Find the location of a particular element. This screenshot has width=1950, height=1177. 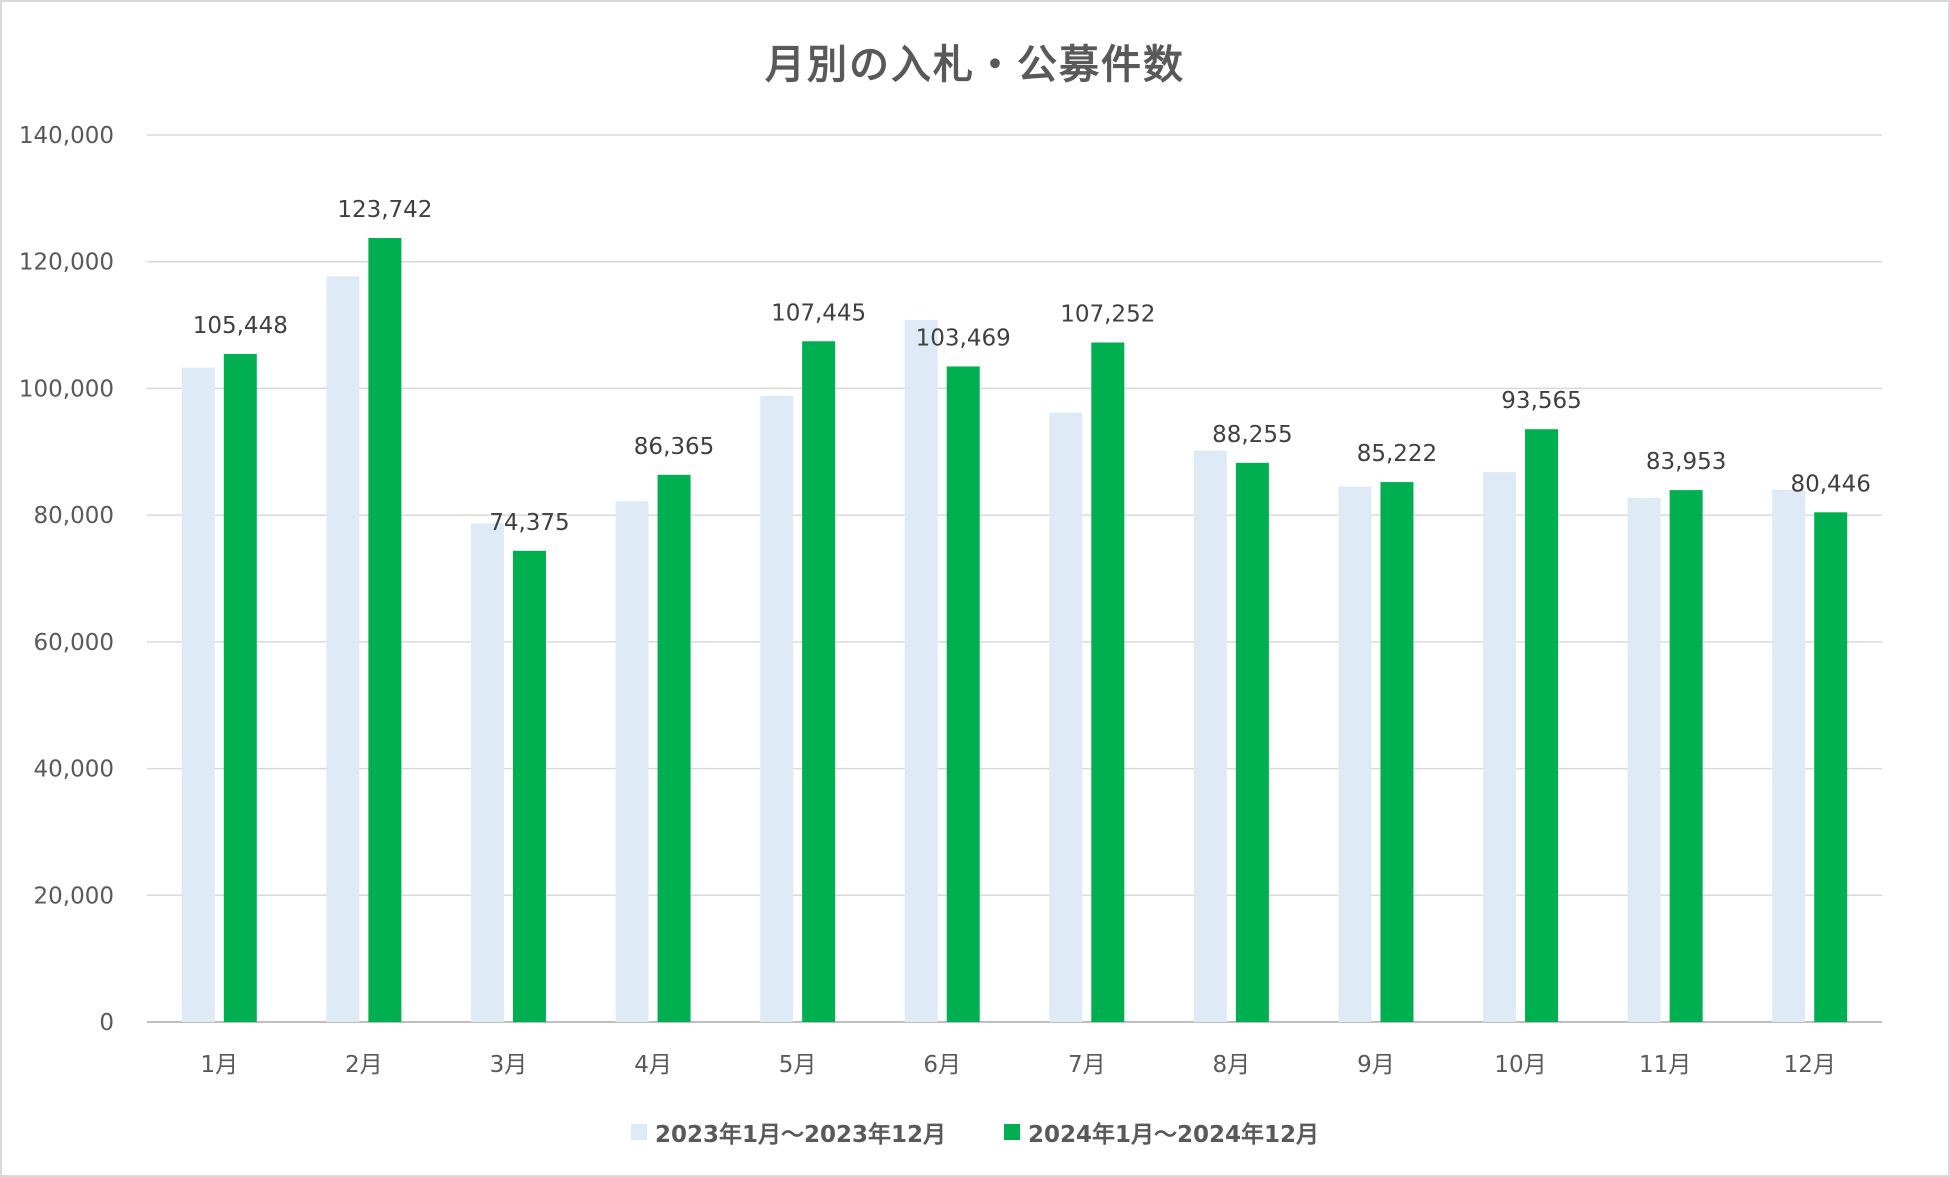

data-label: 103,469 is located at coordinates (963, 338).